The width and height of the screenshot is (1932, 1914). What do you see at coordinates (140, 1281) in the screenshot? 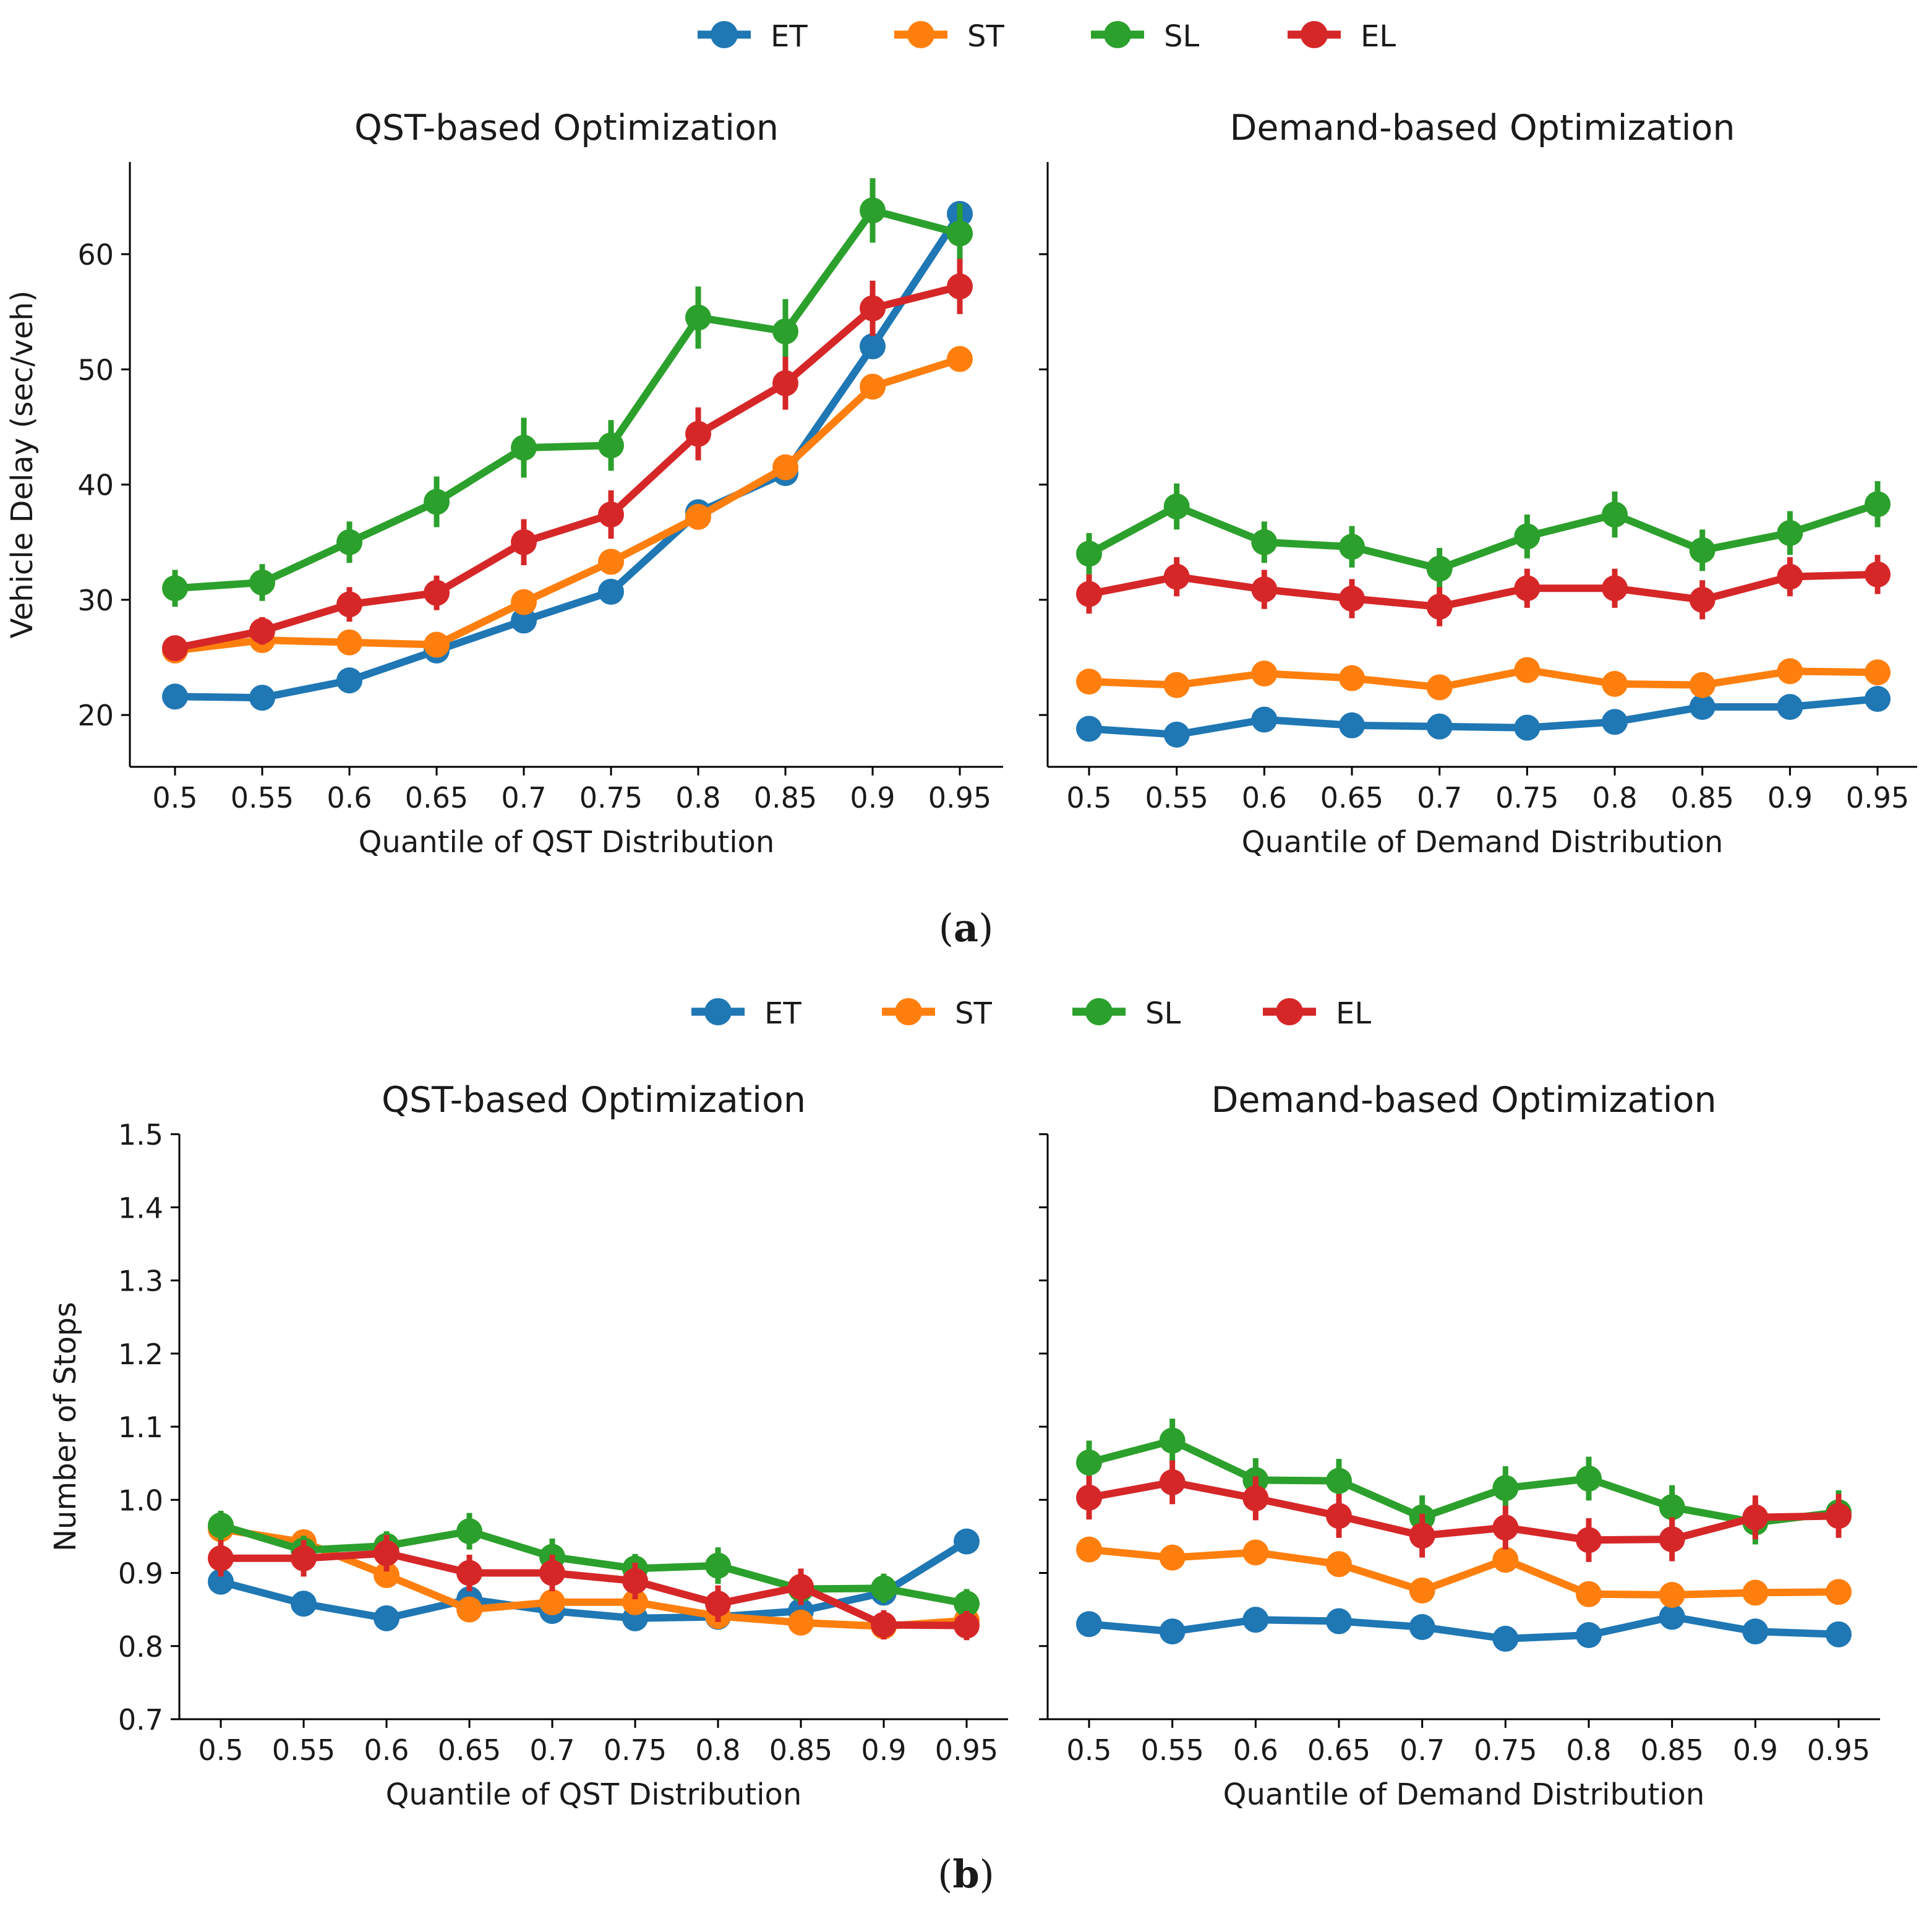
I see `y-tick-label: 1.3` at bounding box center [140, 1281].